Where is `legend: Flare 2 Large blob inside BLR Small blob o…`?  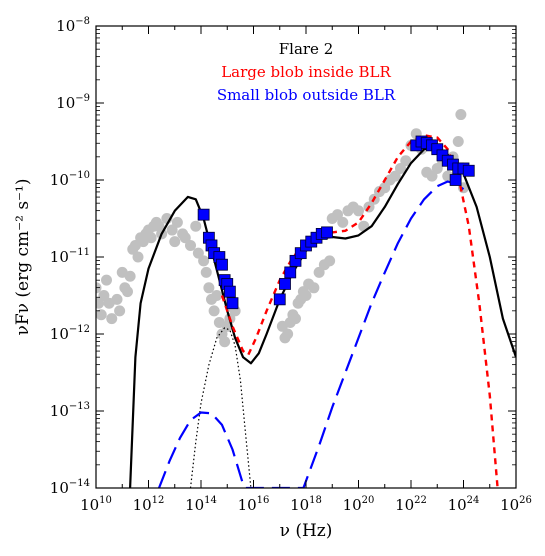 legend: Flare 2 Large blob inside BLR Small blob o… is located at coordinates (306, 72).